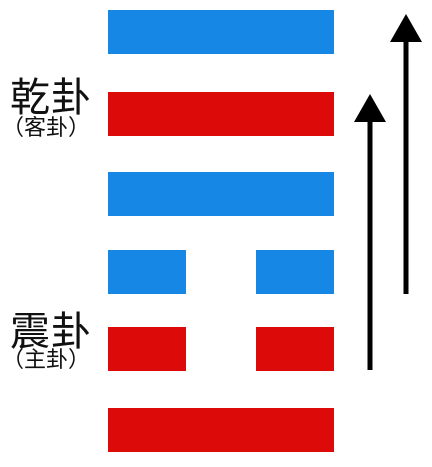 This screenshot has height=467, width=432. Describe the element at coordinates (51, 332) in the screenshot. I see `lower-trigram-name: 震卦` at that location.